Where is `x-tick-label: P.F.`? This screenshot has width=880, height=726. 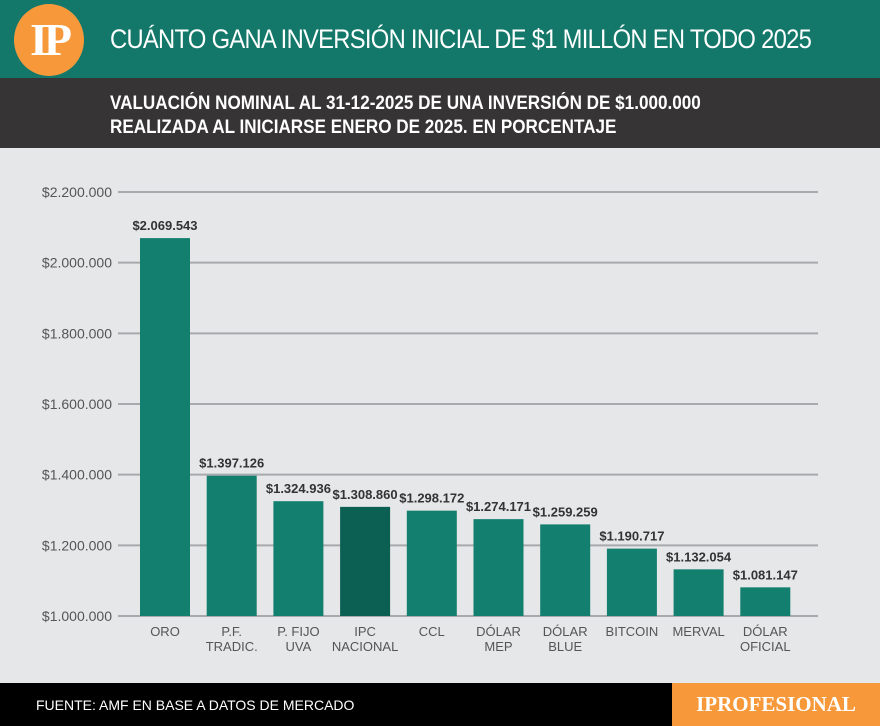
x-tick-label: P.F. is located at coordinates (231, 631).